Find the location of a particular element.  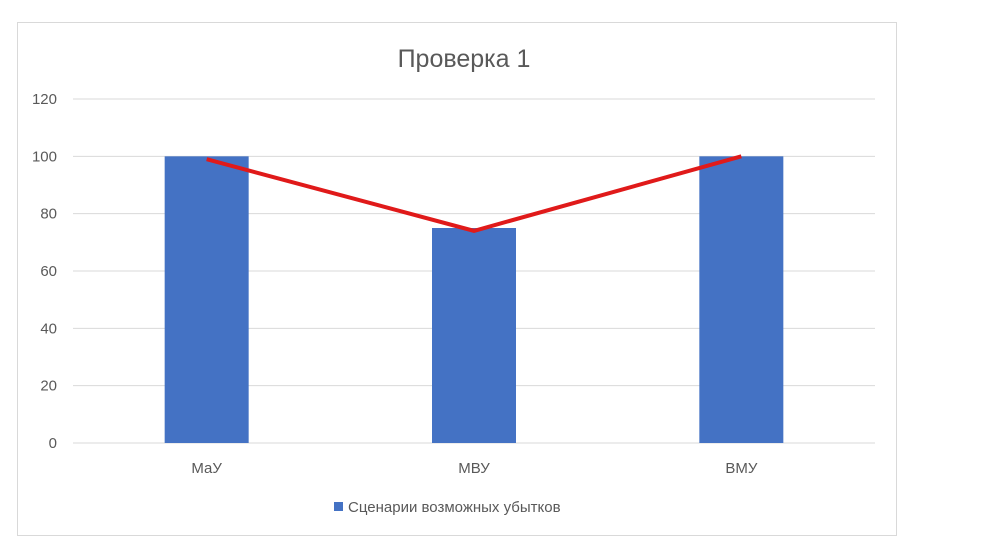

x-axis-ticks: МаУ МВУ ВМУ is located at coordinates (474, 468).